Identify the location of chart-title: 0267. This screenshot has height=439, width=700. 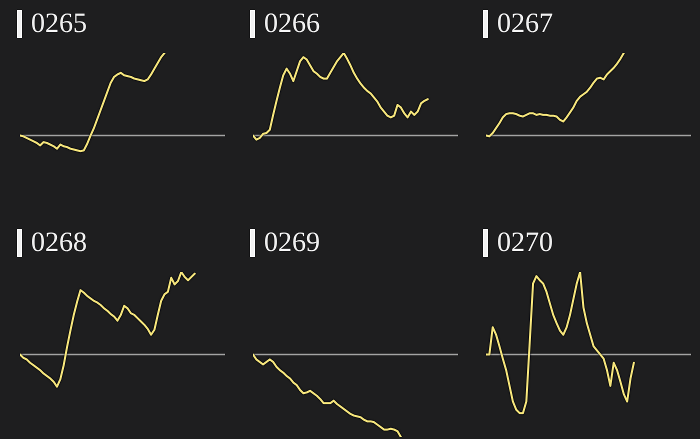
(525, 23).